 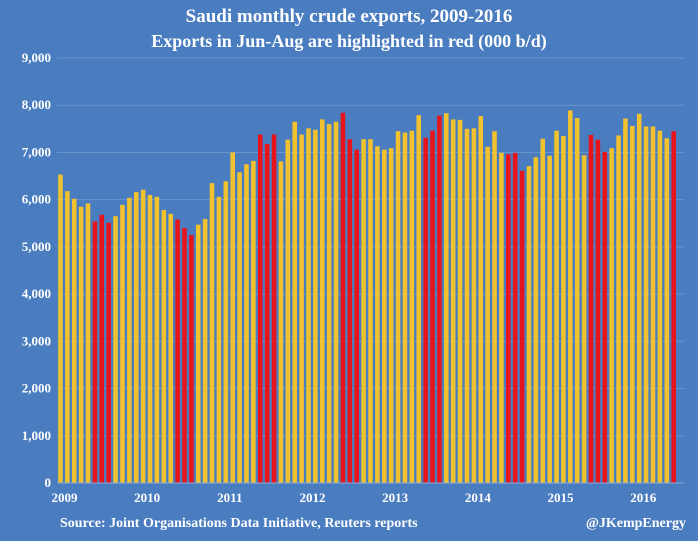 What do you see at coordinates (395, 497) in the screenshot?
I see `x-tick-label: 2013` at bounding box center [395, 497].